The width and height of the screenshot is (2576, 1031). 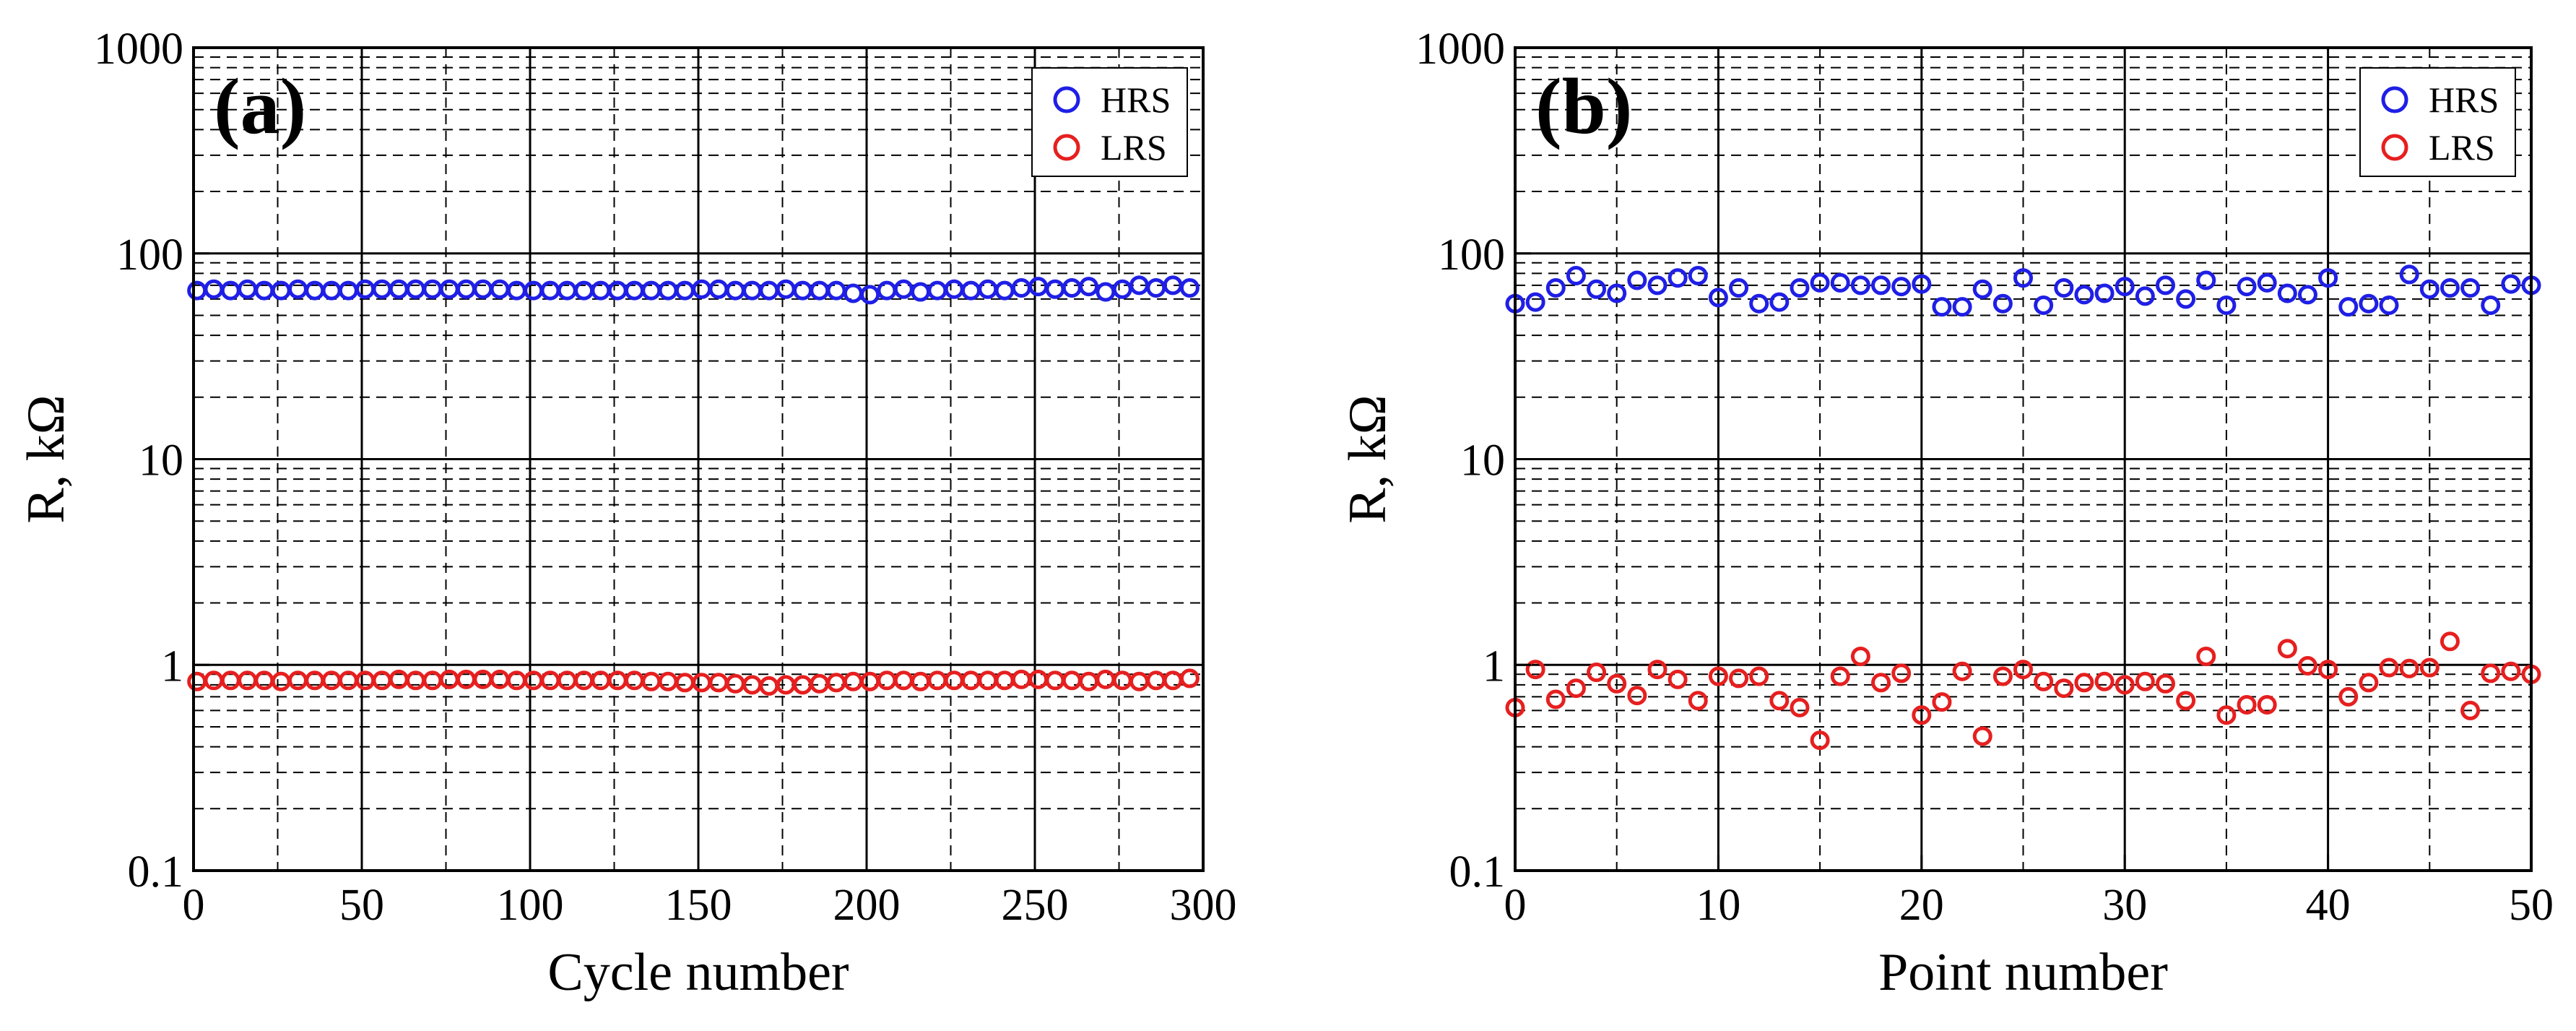 I want to click on panel-a-label: (a), so click(x=260, y=106).